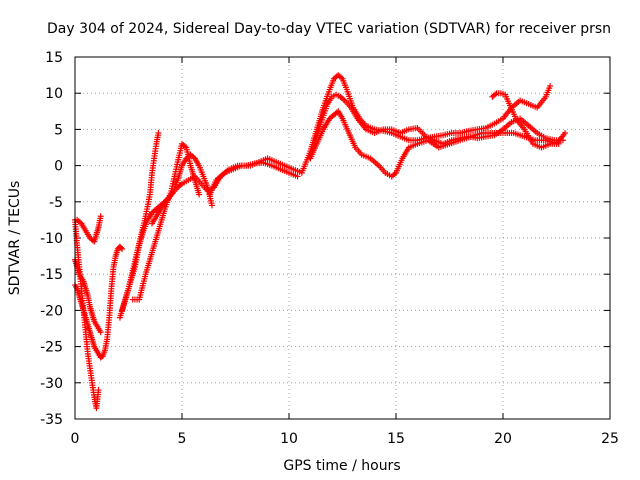 The image size is (640, 480). Describe the element at coordinates (54, 94) in the screenshot. I see `y-tick-label: 10` at that location.